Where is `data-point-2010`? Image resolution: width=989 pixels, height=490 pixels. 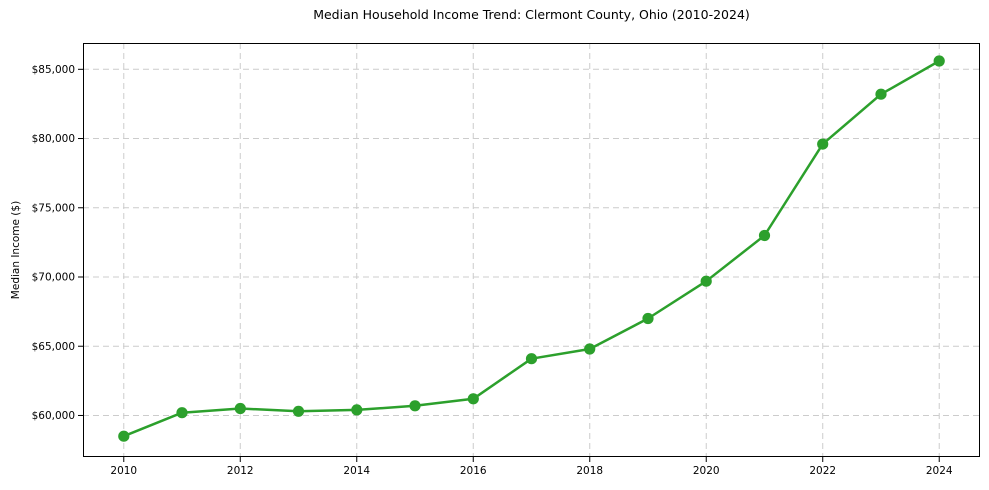
data-point-2010 is located at coordinates (124, 436).